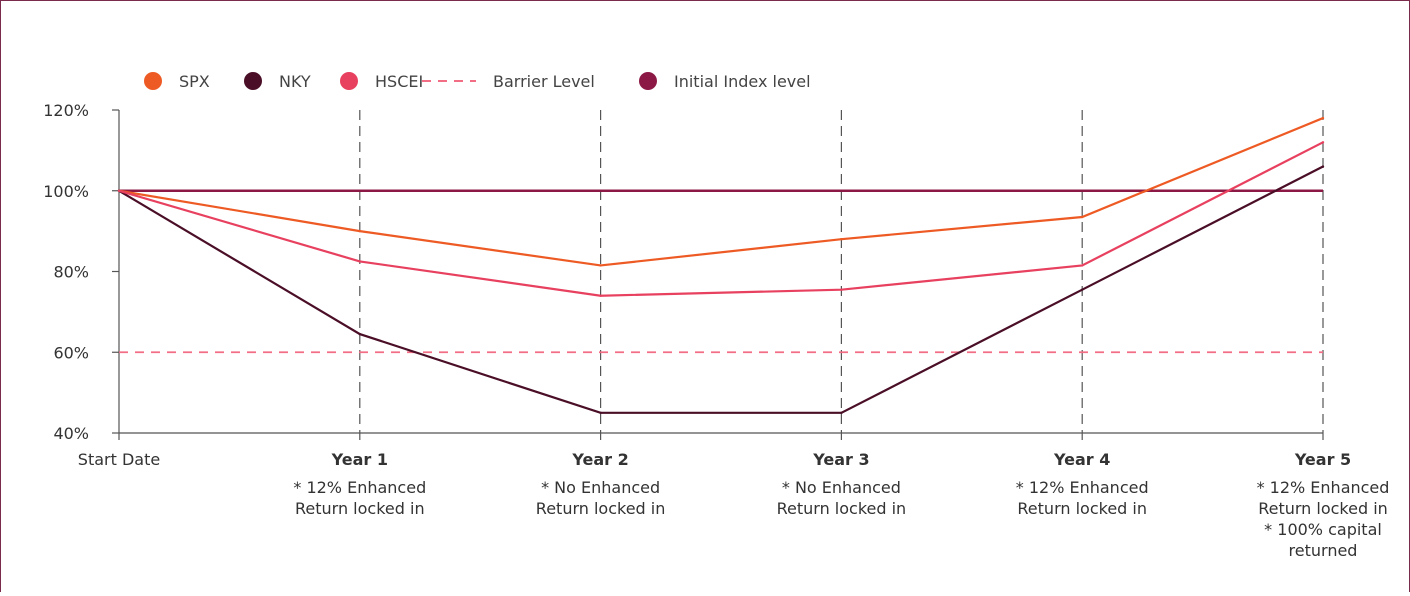 This screenshot has height=596, width=1410. Describe the element at coordinates (742, 81) in the screenshot. I see `legend-label-initial-index-level: Initial Index level` at that location.